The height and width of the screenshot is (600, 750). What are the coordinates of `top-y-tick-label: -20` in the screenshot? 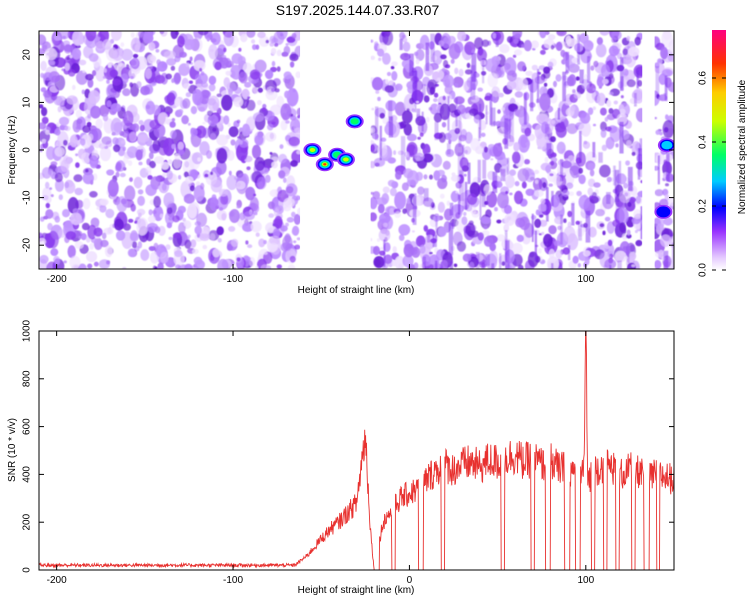 It's located at (27, 245).